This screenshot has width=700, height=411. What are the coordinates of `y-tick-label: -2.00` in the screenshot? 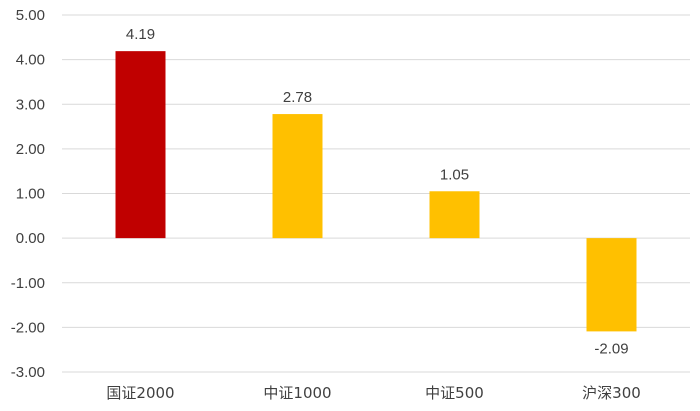 It's located at (28, 327).